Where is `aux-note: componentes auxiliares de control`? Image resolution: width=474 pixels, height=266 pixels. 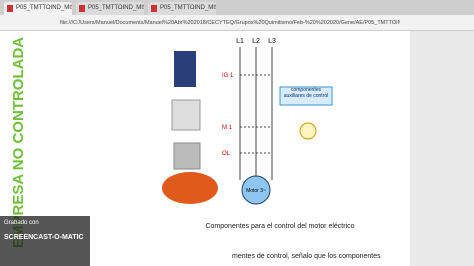 aux-note: componentes auxiliares de control is located at coordinates (306, 93).